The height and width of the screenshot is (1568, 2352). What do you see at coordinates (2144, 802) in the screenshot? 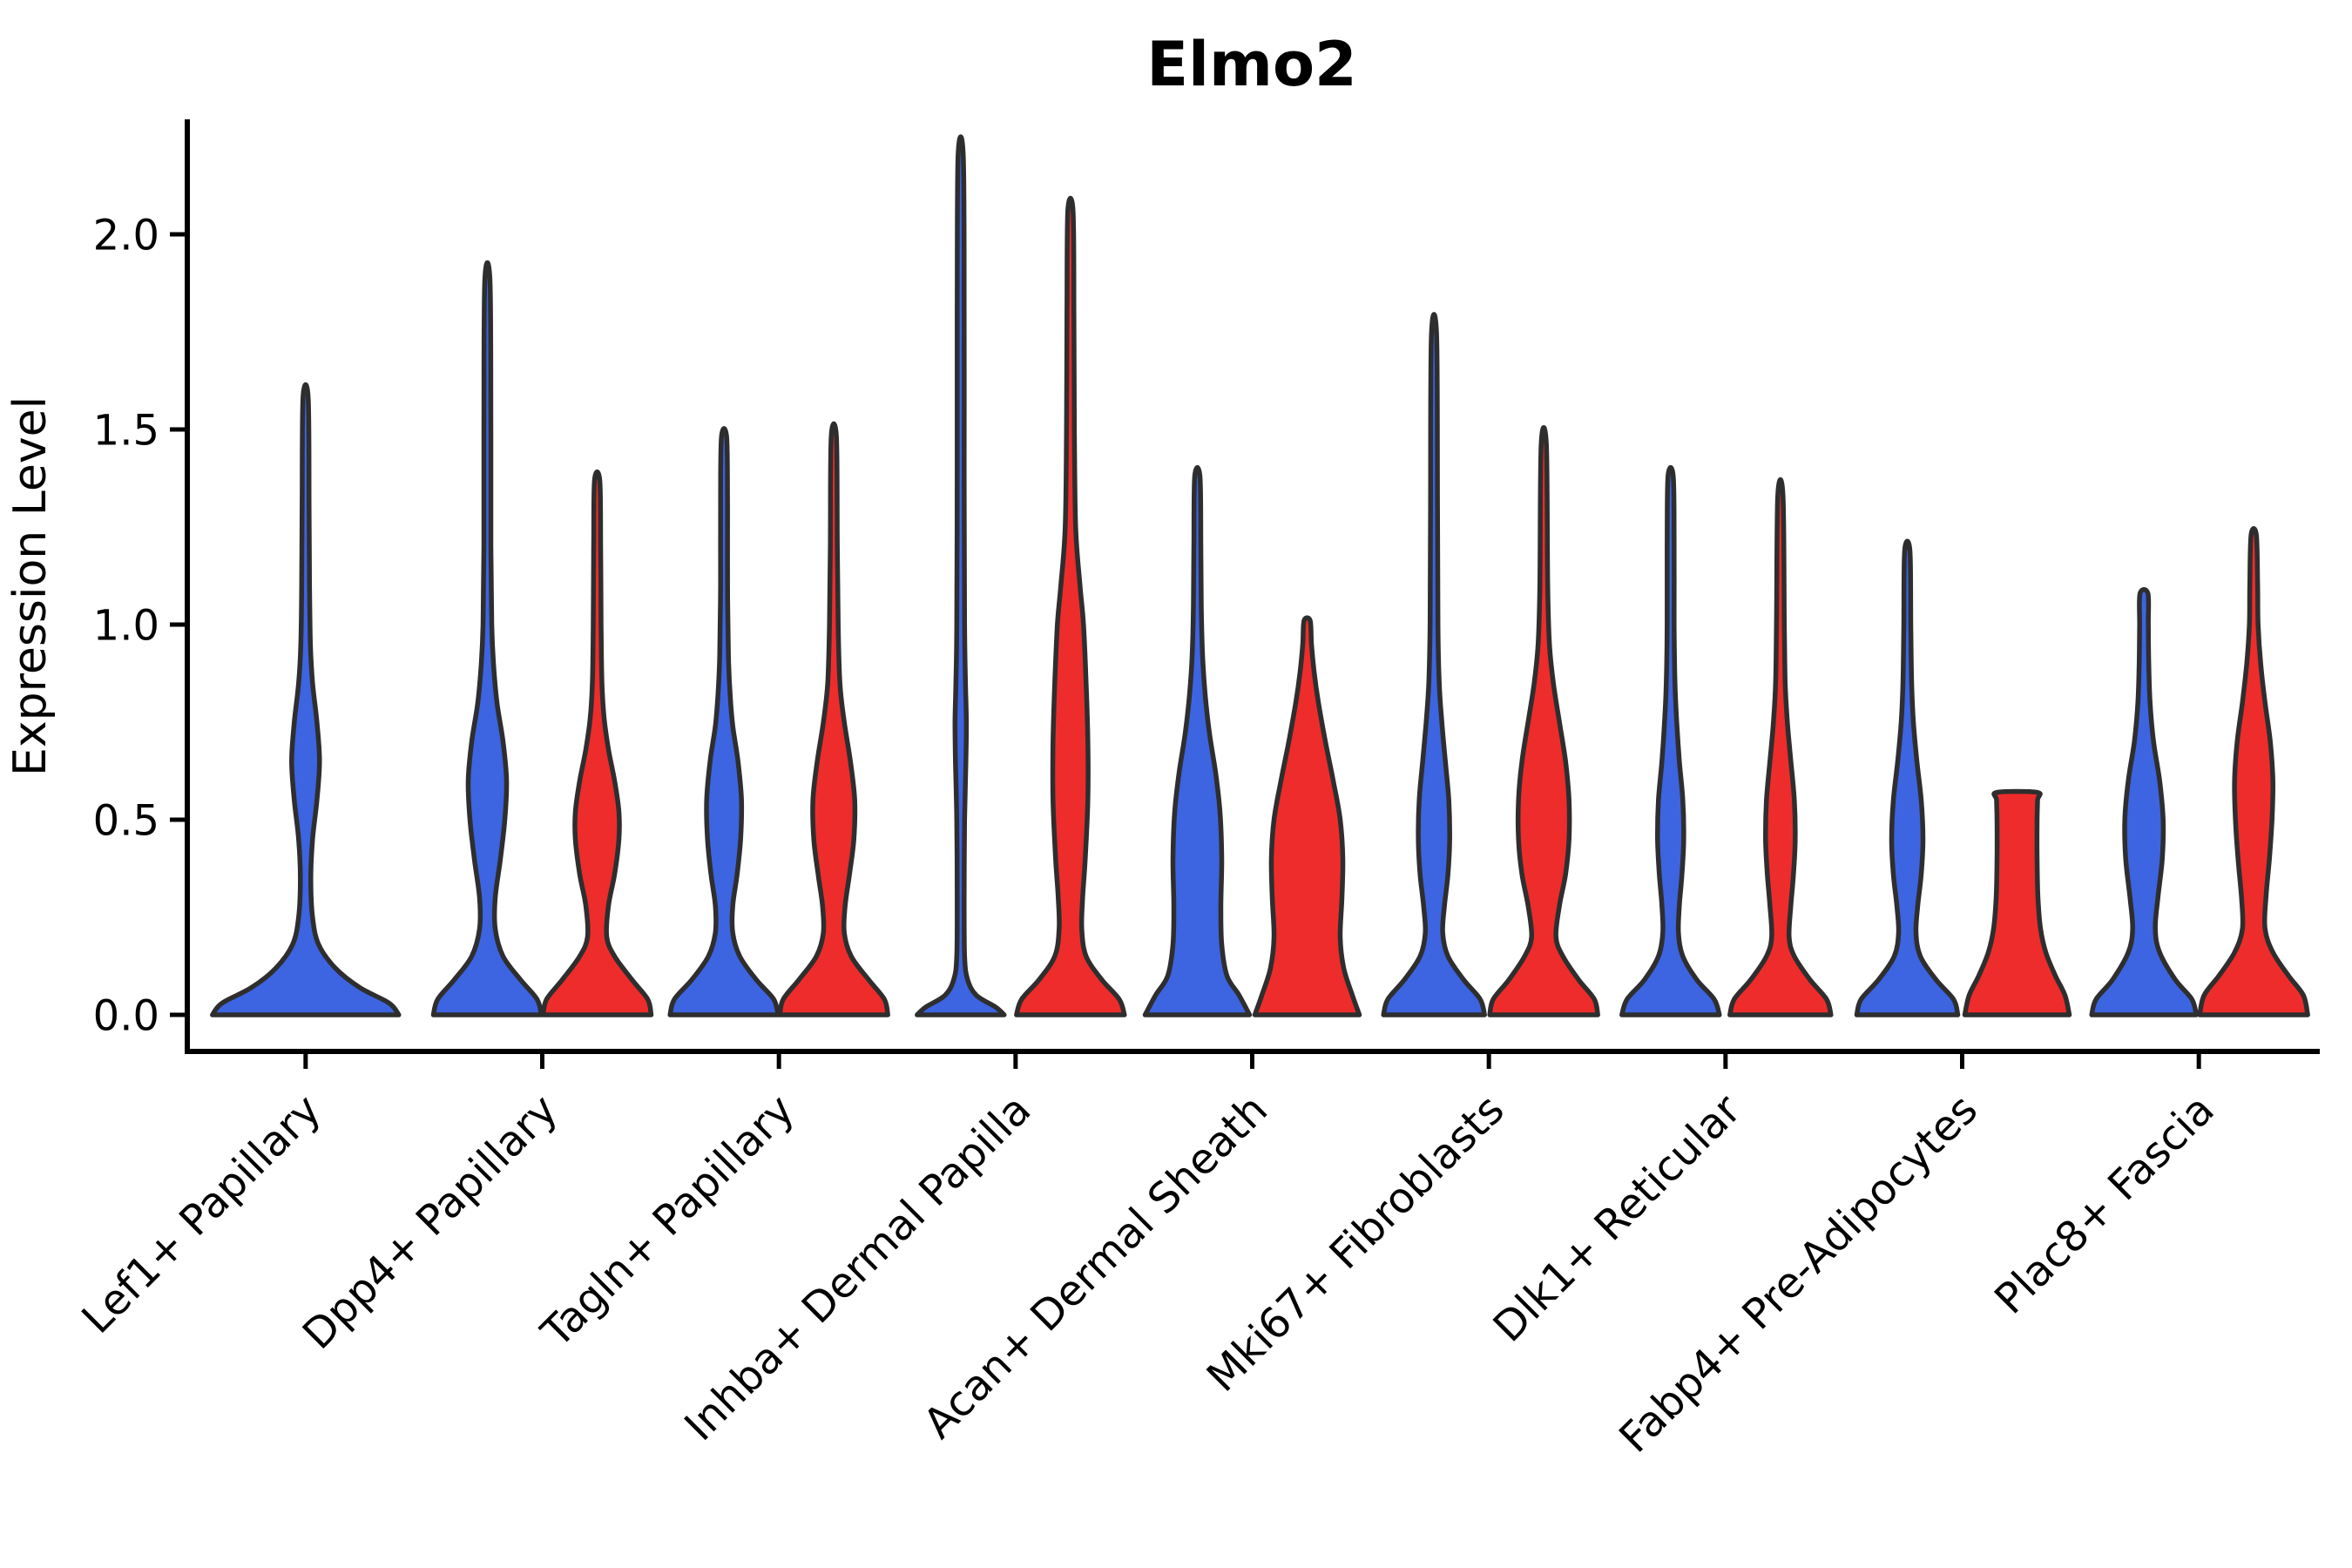
I see `violin-blue-plac8-fascia` at bounding box center [2144, 802].